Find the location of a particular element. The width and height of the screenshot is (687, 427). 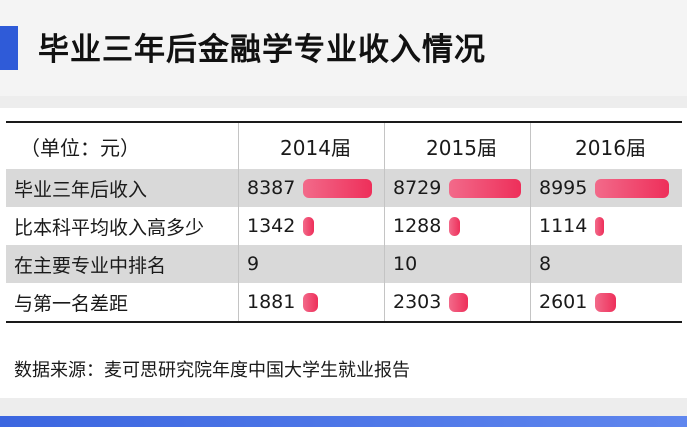

value-cell: 8729 is located at coordinates (457, 188).